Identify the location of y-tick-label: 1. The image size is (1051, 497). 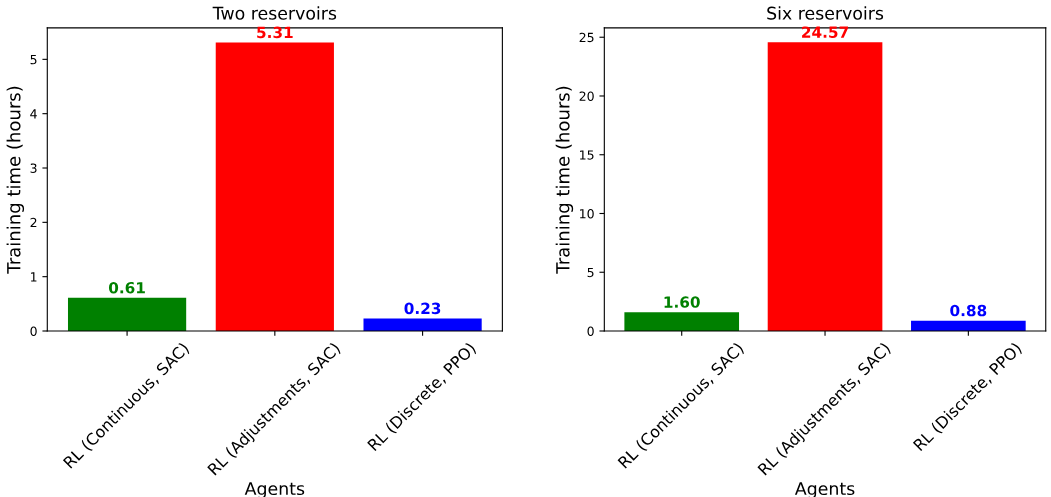
(33, 277).